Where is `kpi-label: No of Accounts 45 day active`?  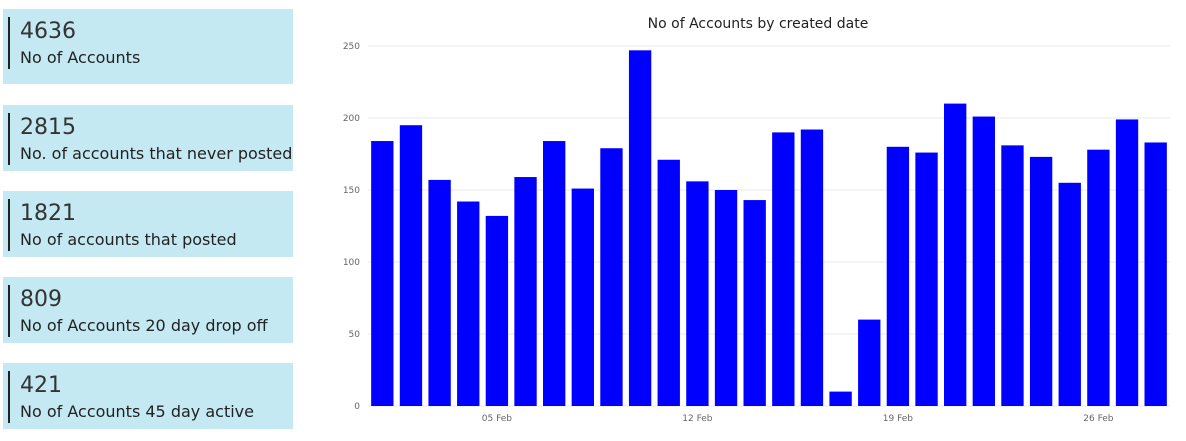 kpi-label: No of Accounts 45 day active is located at coordinates (137, 411).